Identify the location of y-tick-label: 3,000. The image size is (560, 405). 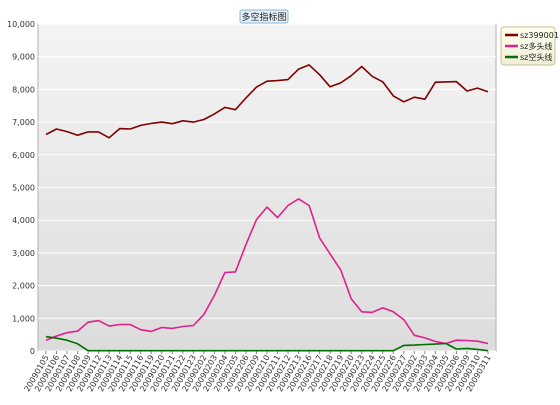
(23, 253).